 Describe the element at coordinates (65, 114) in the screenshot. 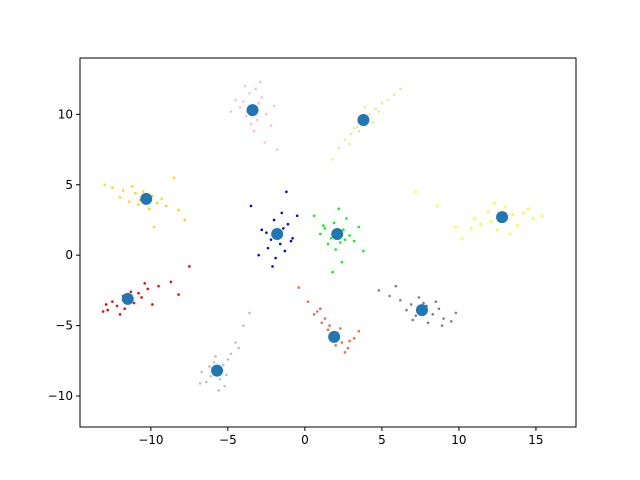

I see `y-tick-label: 10` at that location.